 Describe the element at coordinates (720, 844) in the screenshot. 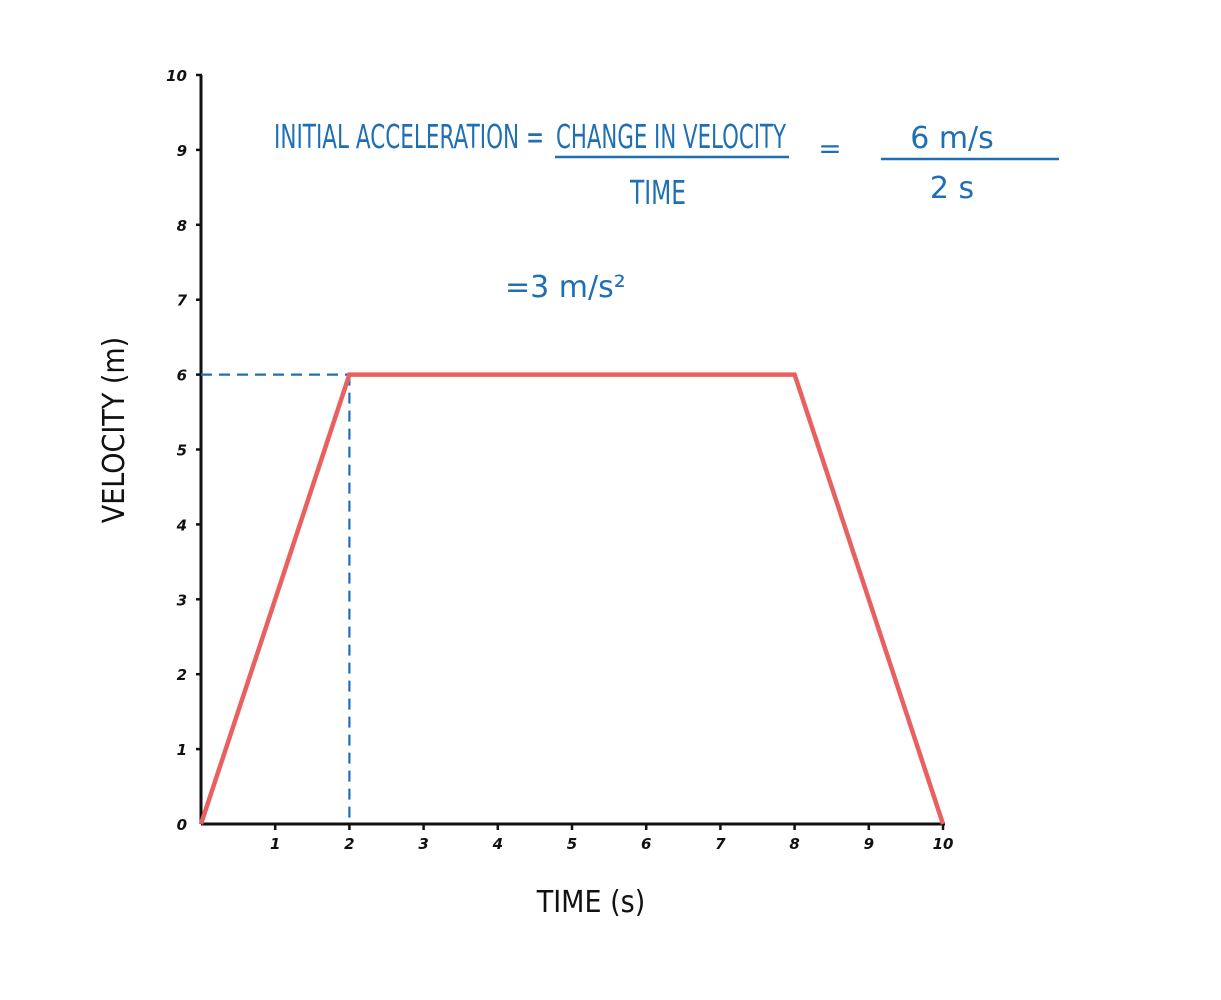

I see `x-tick-label: 7` at that location.